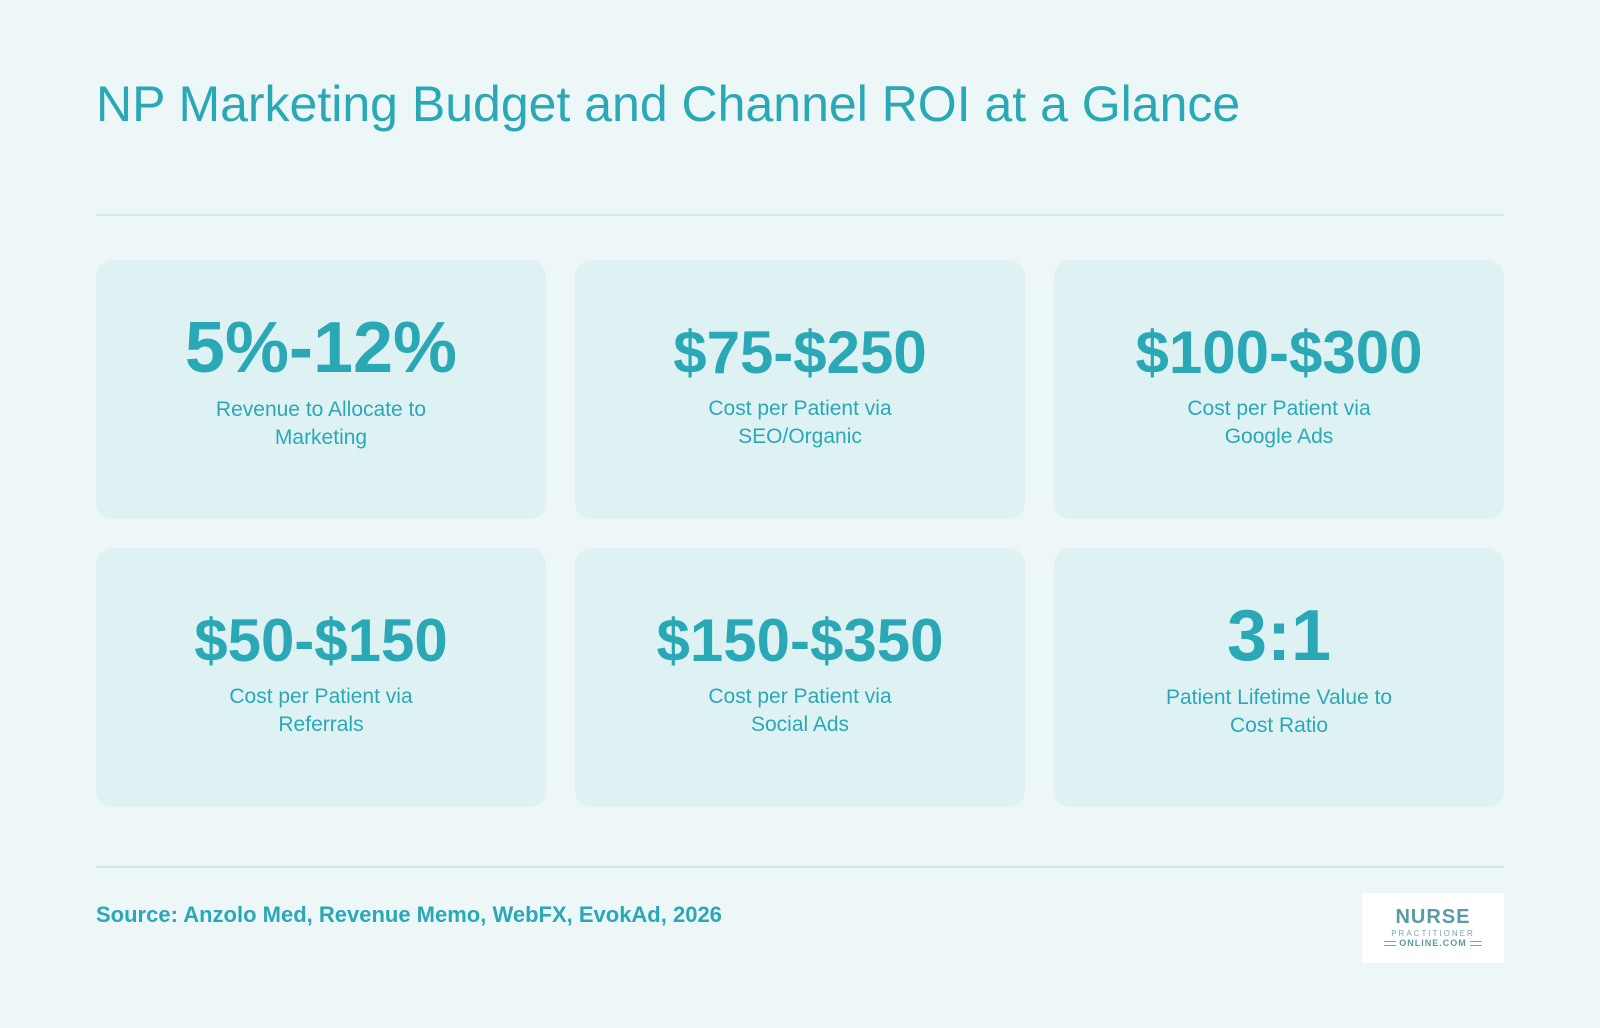 The image size is (1600, 1028). What do you see at coordinates (1279, 352) in the screenshot?
I see `stat-value: $100-$300` at bounding box center [1279, 352].